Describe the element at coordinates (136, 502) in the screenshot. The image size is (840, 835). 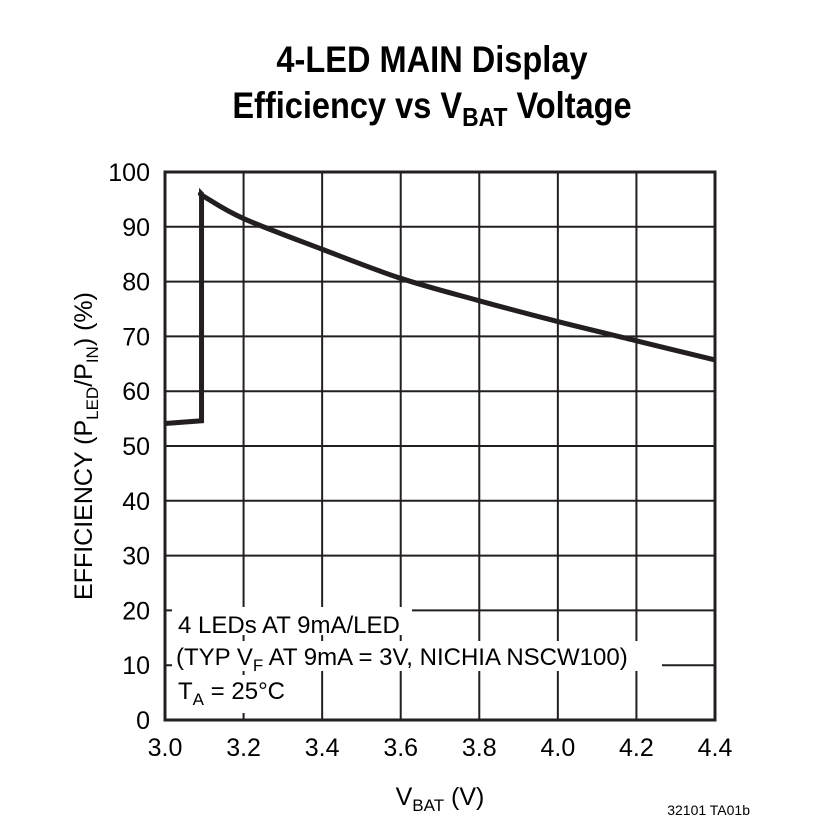
I see `y-tick-label: 40` at that location.